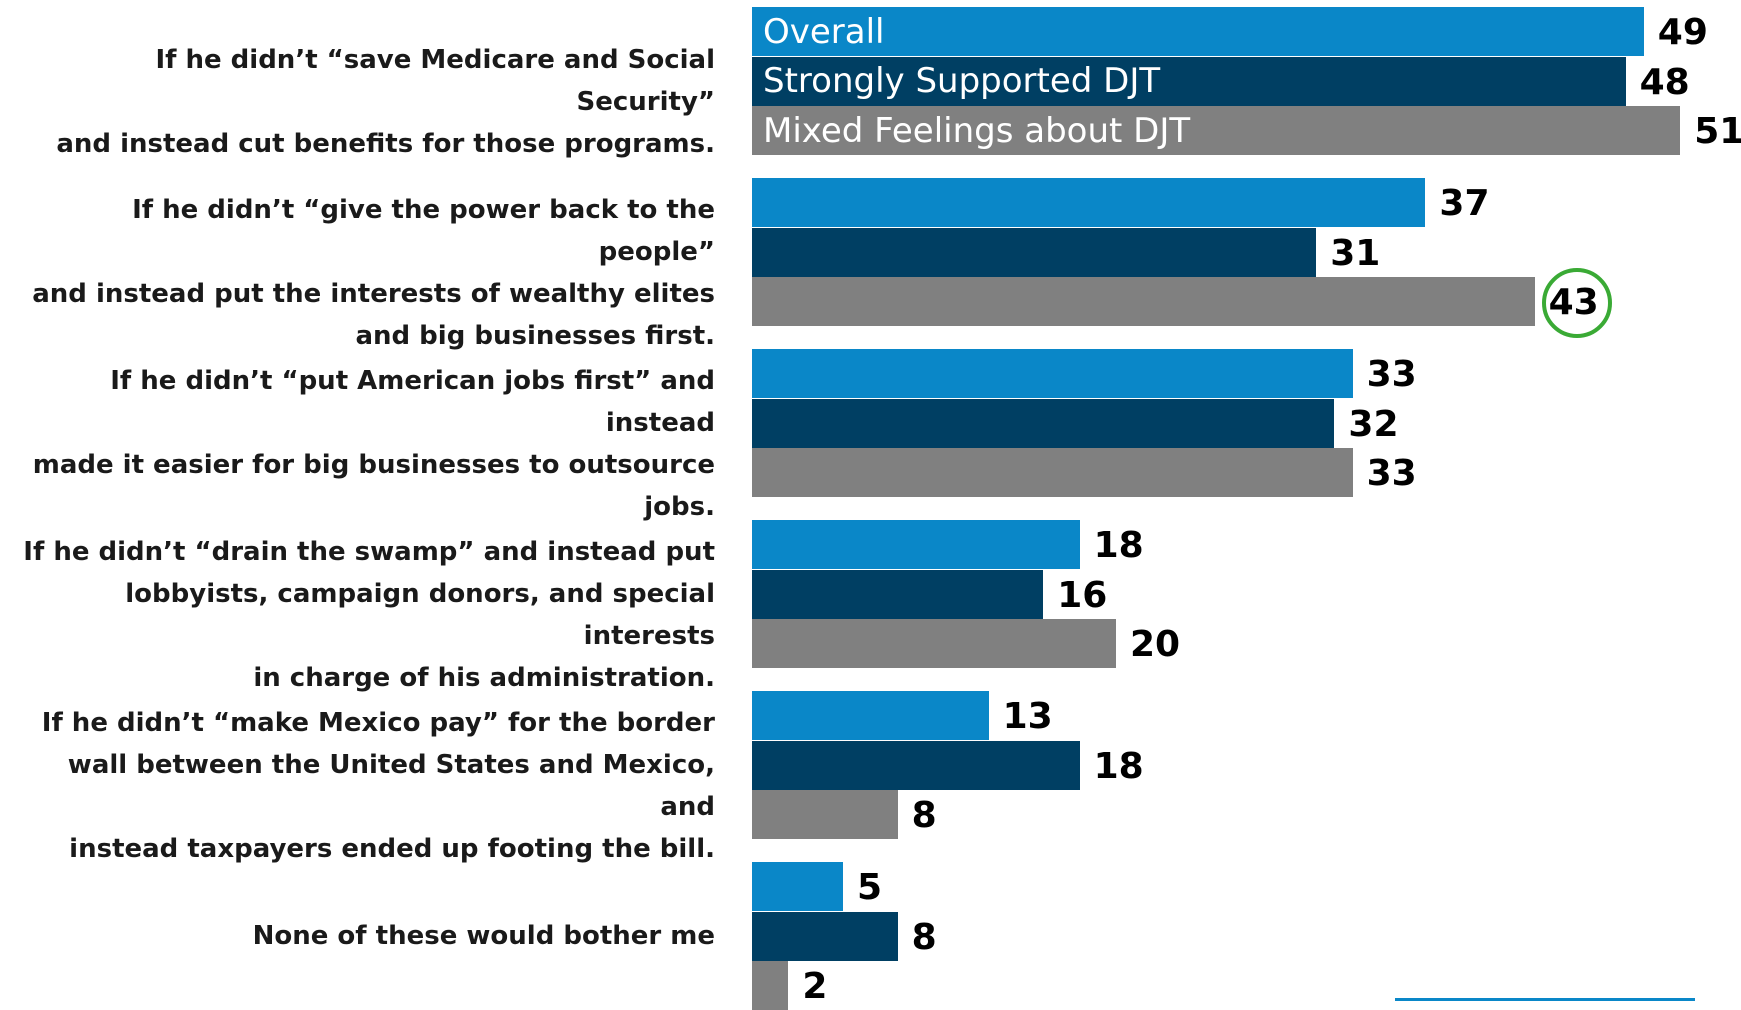 This screenshot has width=1741, height=1010. What do you see at coordinates (1082, 595) in the screenshot?
I see `data-label: 16` at bounding box center [1082, 595].